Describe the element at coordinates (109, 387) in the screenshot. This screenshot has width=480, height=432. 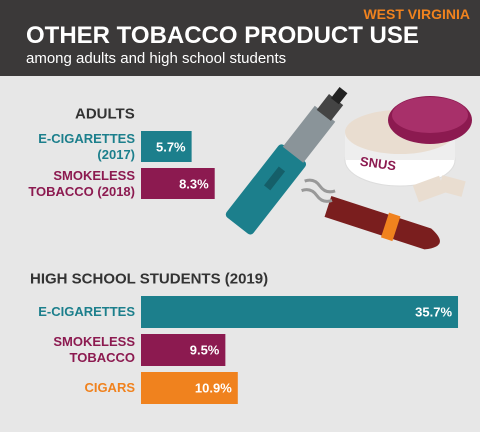
I see `category-label: CIGARS` at that location.